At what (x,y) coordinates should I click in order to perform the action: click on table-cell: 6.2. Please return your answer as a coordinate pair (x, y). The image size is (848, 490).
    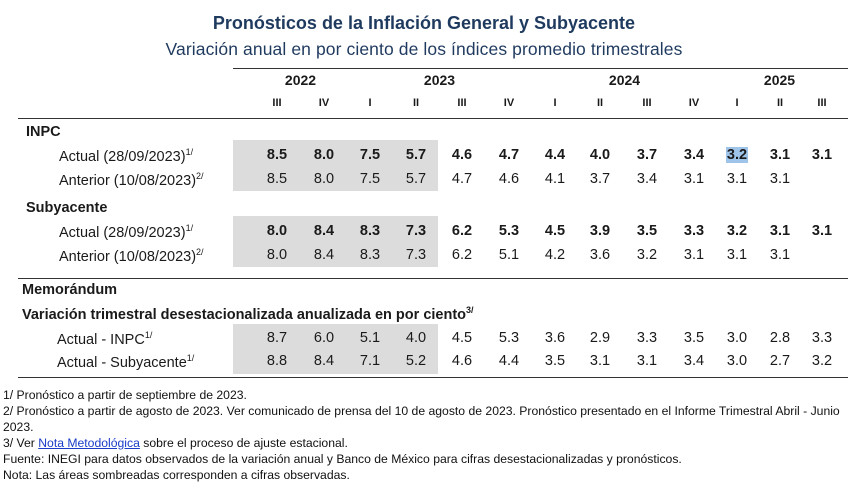
    Looking at the image, I should click on (462, 255).